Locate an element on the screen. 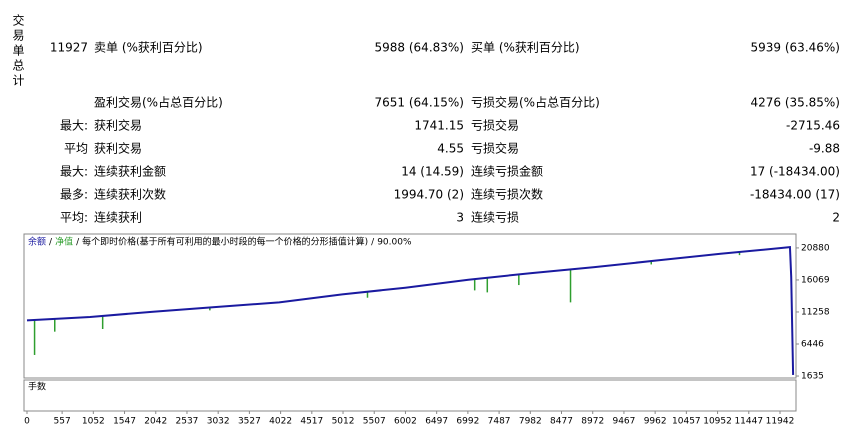 The image size is (853, 437). y-tick-label: 1635 is located at coordinates (812, 377).